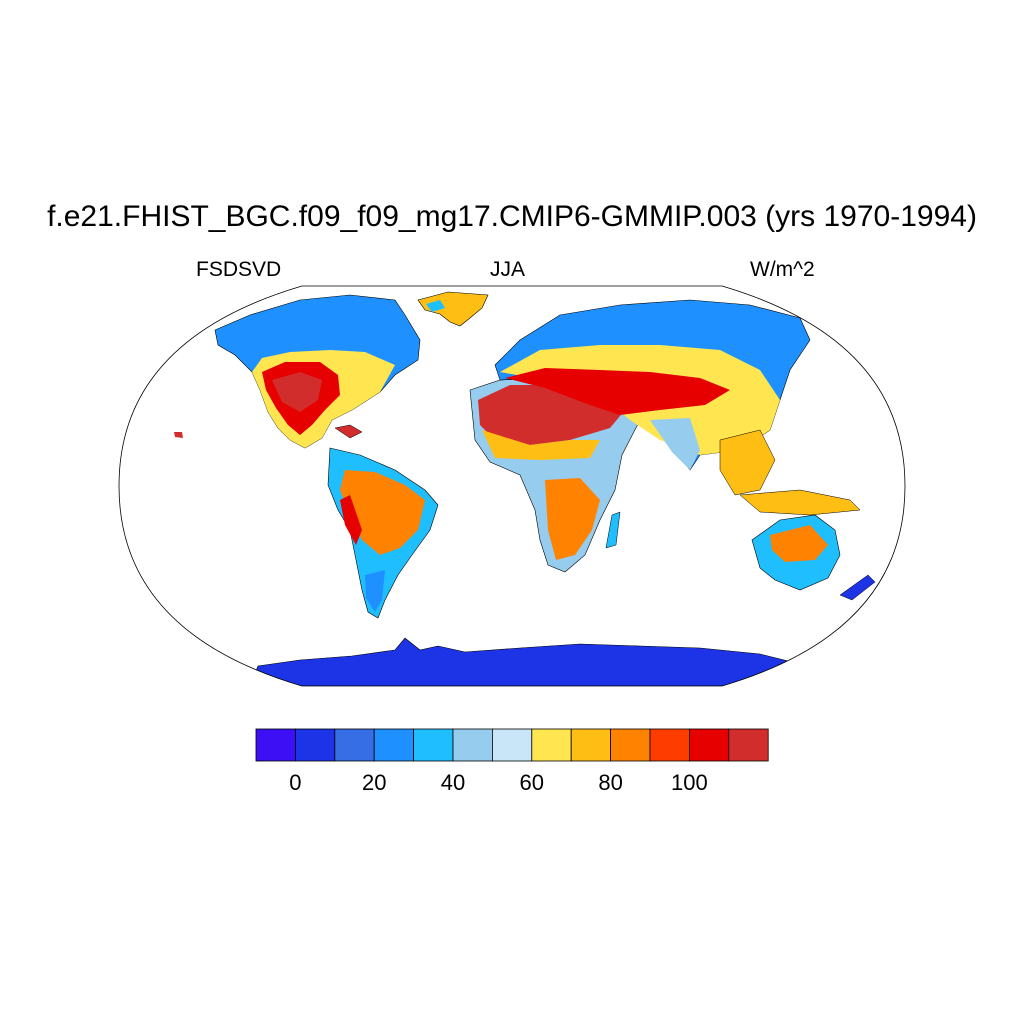 This screenshot has width=1024, height=1024. Describe the element at coordinates (532, 782) in the screenshot. I see `colorbar-tick-label: 60` at that location.